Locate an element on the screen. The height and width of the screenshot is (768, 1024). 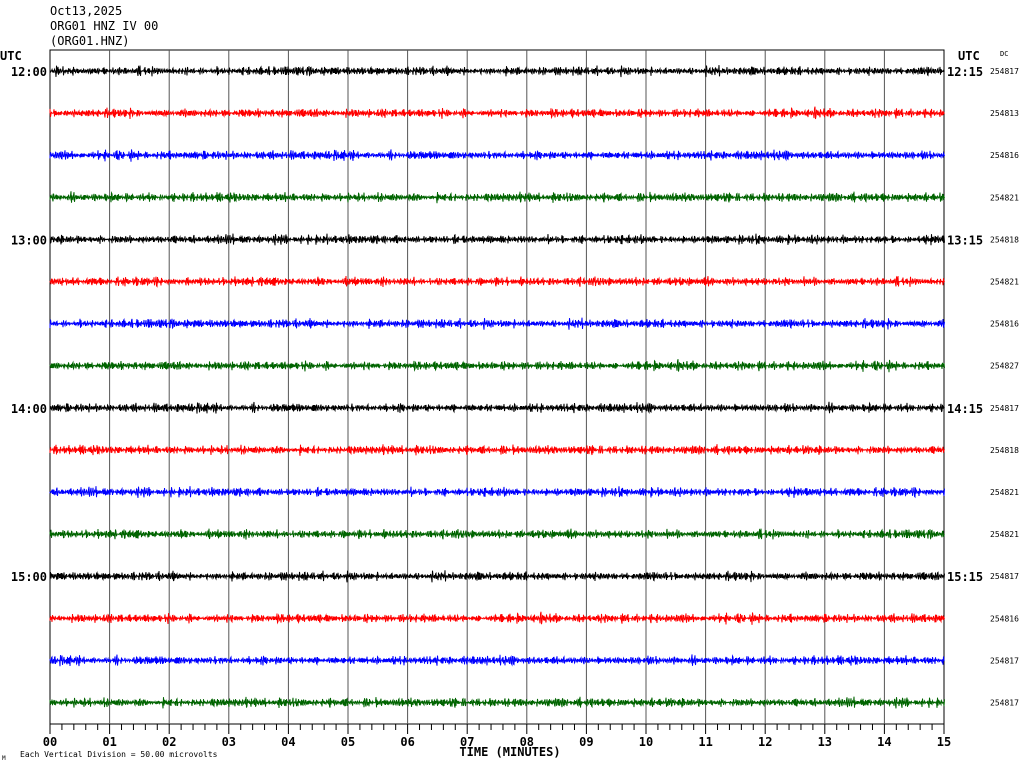
header-station: ORG01 HNZ IV 00 is located at coordinates (104, 26).